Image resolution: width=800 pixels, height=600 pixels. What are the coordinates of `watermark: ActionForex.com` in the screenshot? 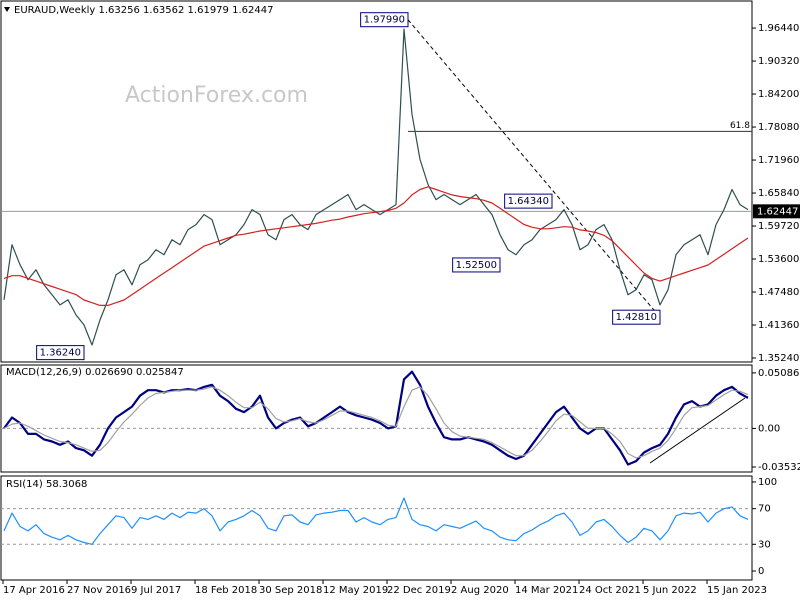 It's located at (216, 95).